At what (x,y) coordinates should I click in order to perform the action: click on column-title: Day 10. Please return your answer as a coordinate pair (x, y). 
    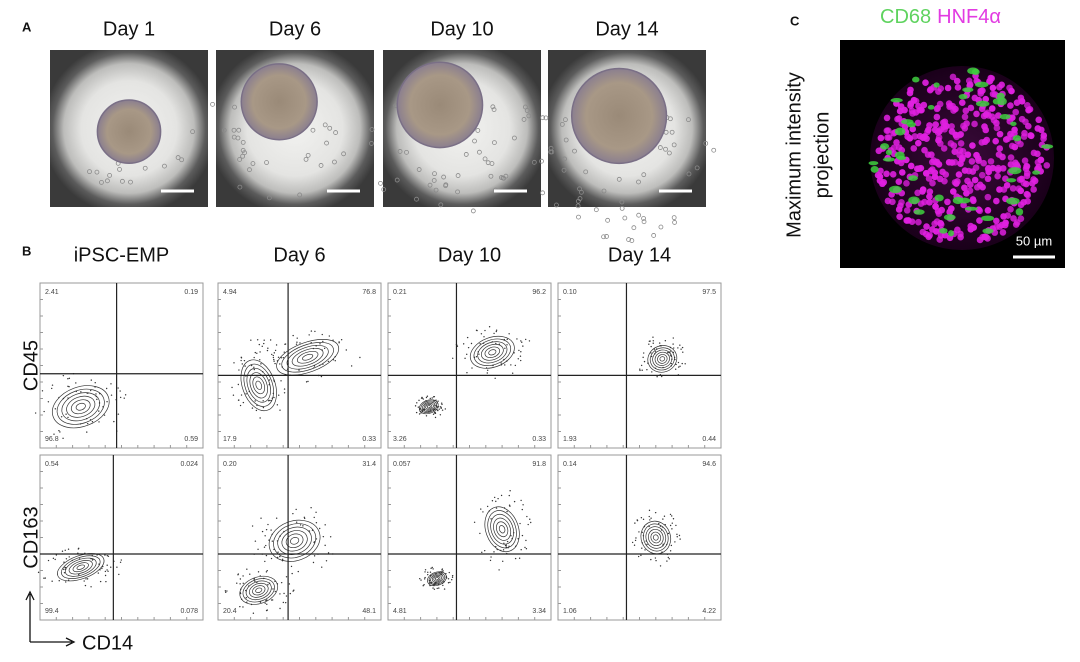
    Looking at the image, I should click on (469, 255).